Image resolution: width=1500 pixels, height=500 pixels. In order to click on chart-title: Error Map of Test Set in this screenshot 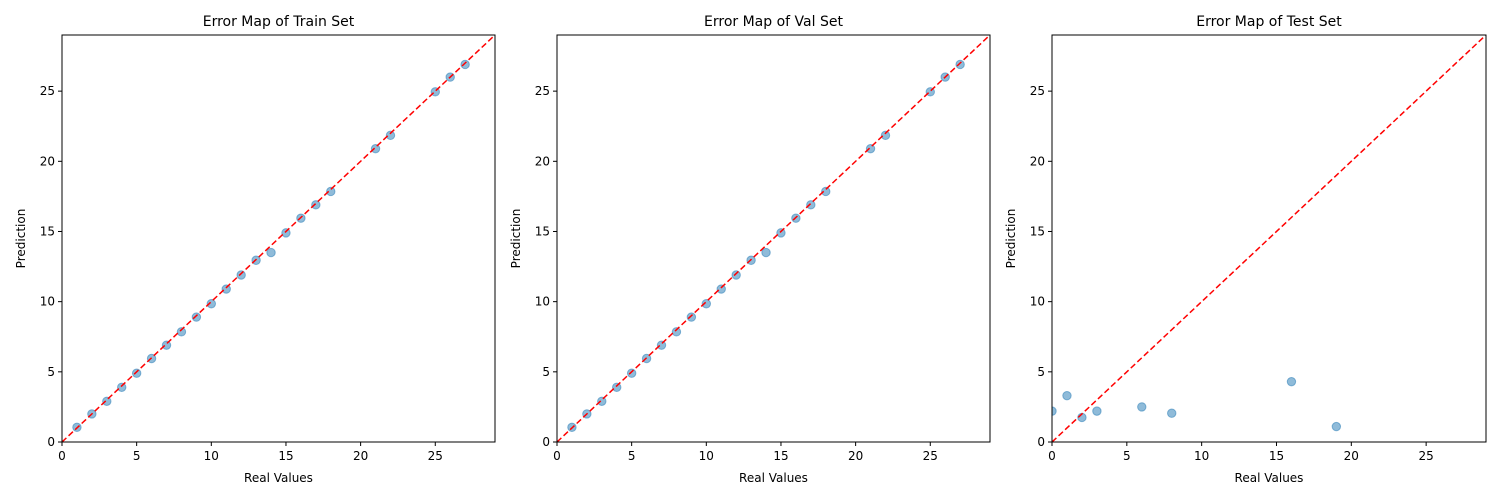, I will do `click(1269, 22)`.